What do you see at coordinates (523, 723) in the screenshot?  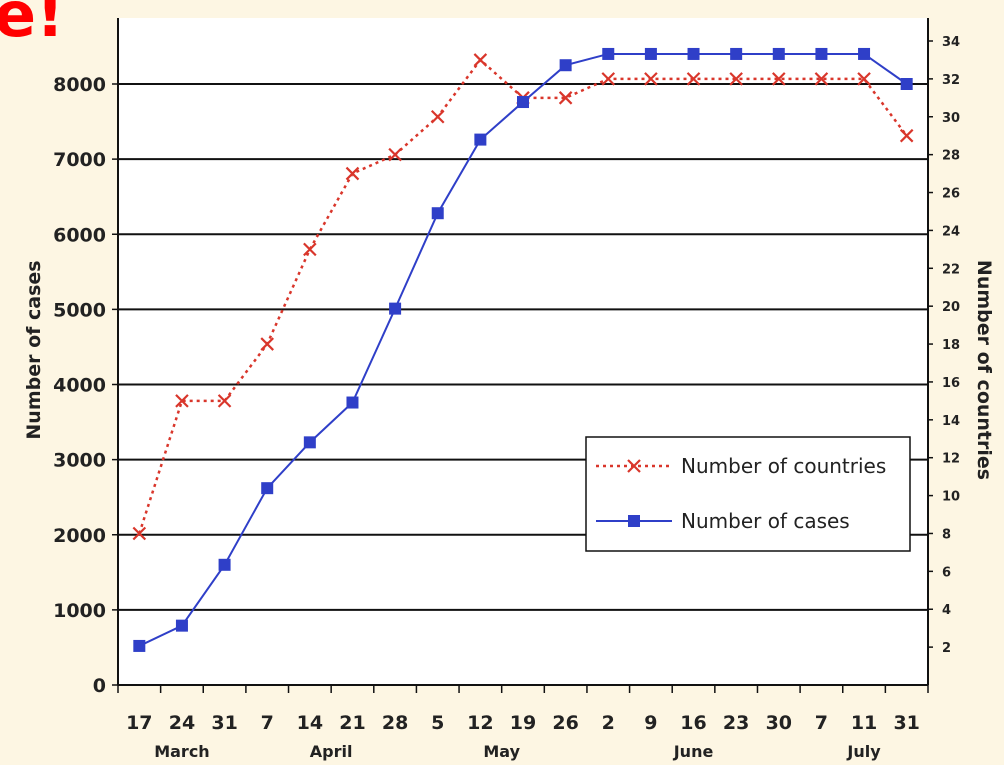 I see `x-tick-label: 19` at bounding box center [523, 723].